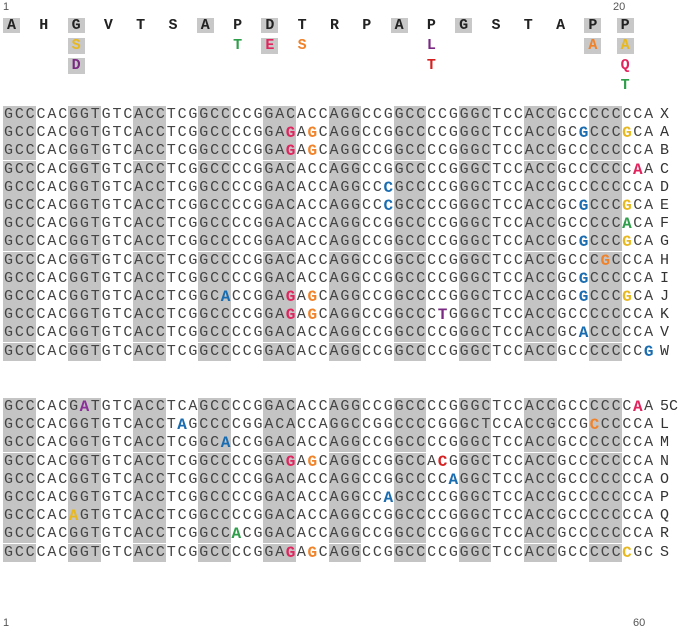 The image size is (685, 632). What do you see at coordinates (431, 25) in the screenshot?
I see `protein-residue: P` at bounding box center [431, 25].